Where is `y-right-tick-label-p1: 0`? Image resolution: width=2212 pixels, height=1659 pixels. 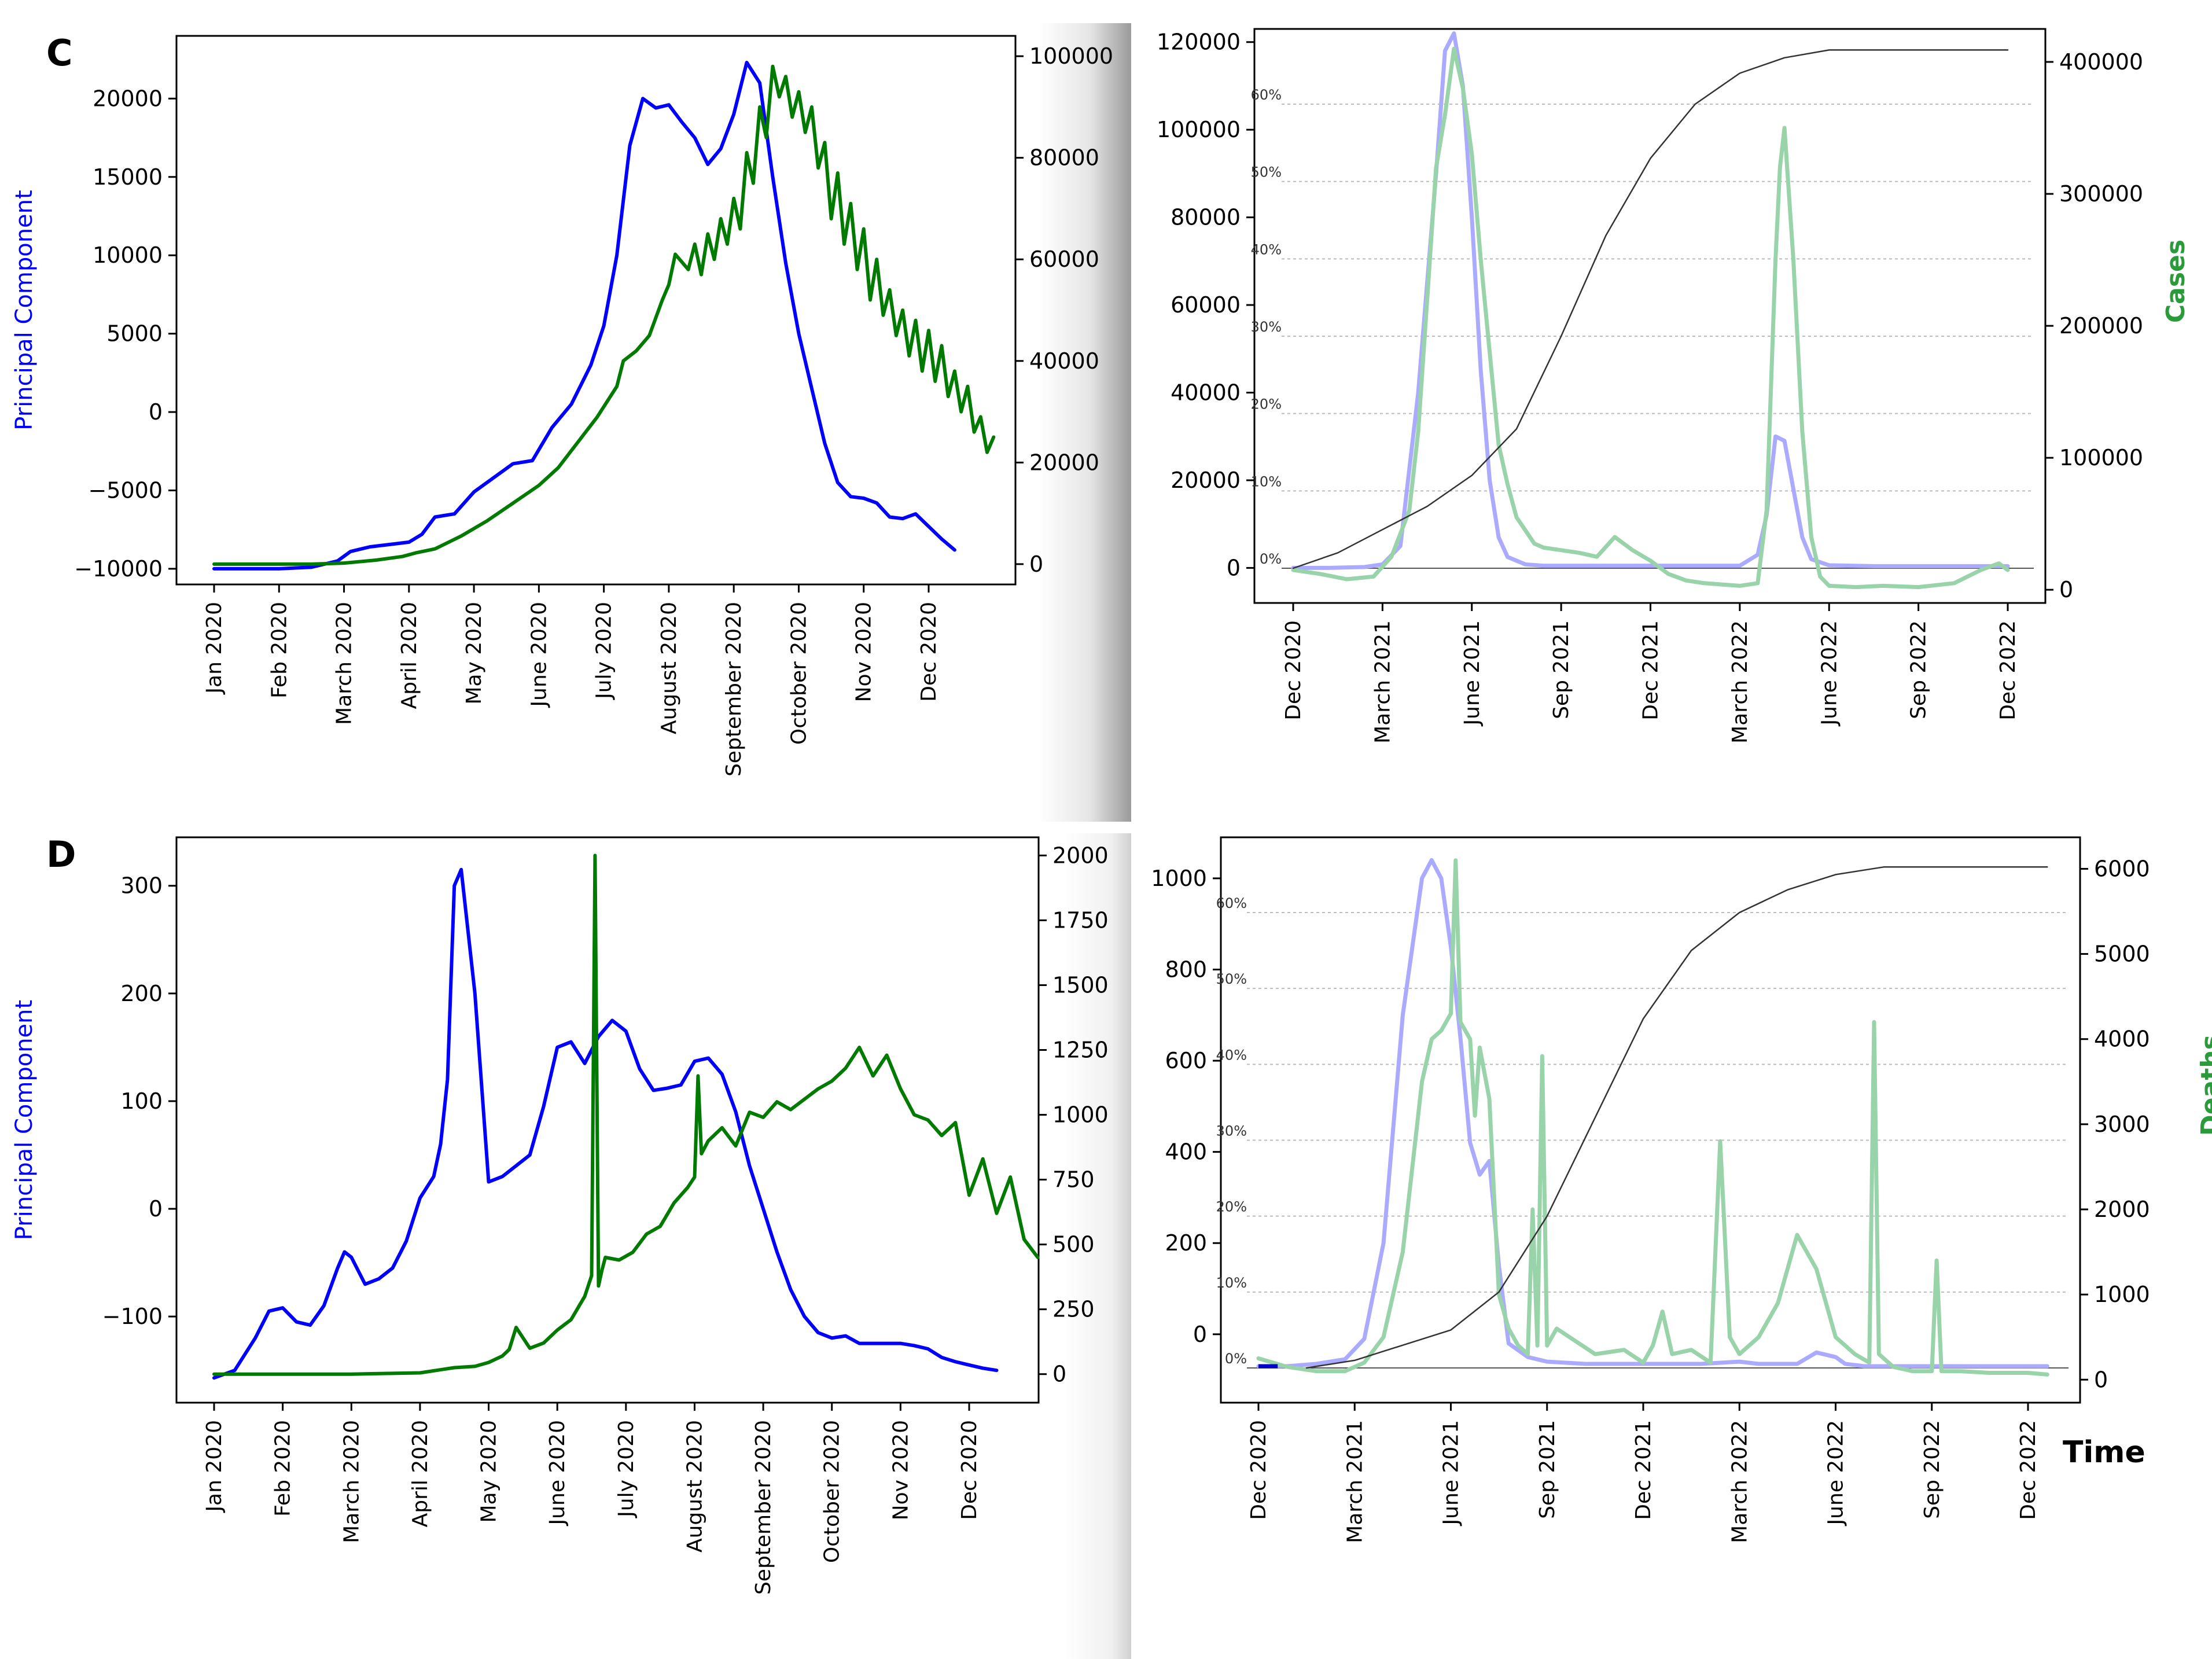
y-right-tick-label-p1: 0 is located at coordinates (2066, 589).